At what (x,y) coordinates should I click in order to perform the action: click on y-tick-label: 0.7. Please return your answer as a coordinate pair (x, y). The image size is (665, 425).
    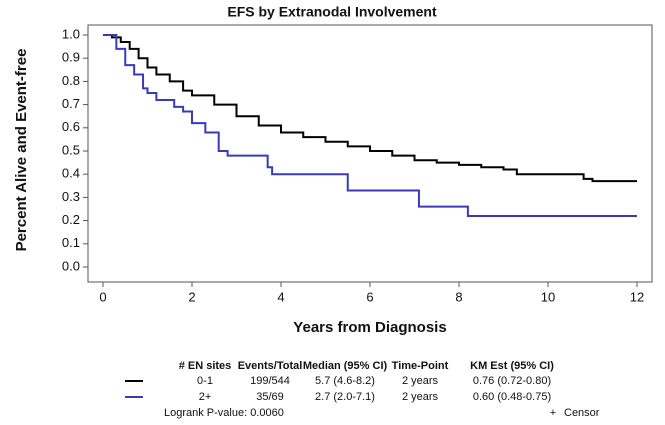
    Looking at the image, I should click on (71, 103).